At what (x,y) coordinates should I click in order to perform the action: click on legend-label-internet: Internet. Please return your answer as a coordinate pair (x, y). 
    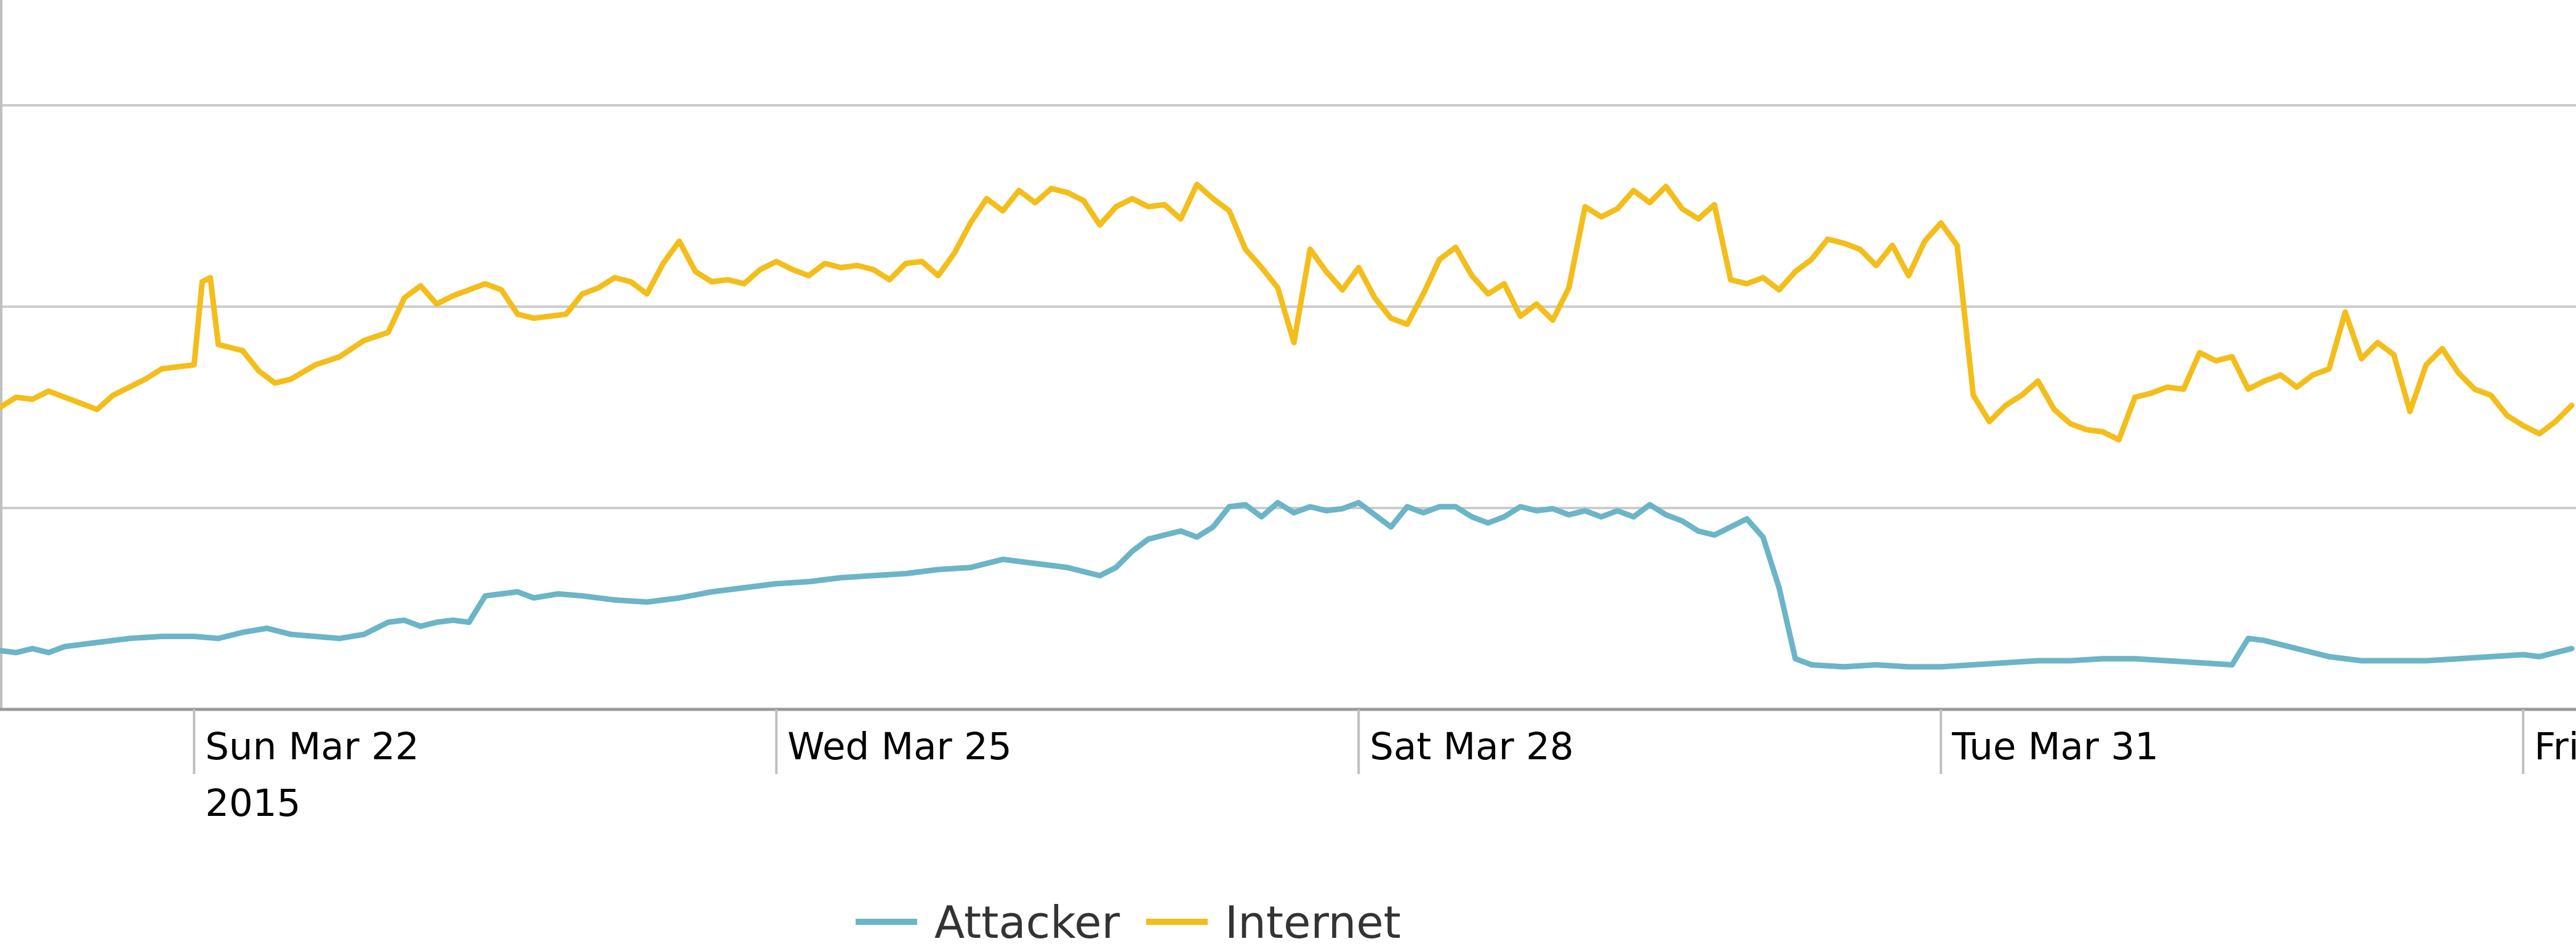
    Looking at the image, I should click on (1313, 922).